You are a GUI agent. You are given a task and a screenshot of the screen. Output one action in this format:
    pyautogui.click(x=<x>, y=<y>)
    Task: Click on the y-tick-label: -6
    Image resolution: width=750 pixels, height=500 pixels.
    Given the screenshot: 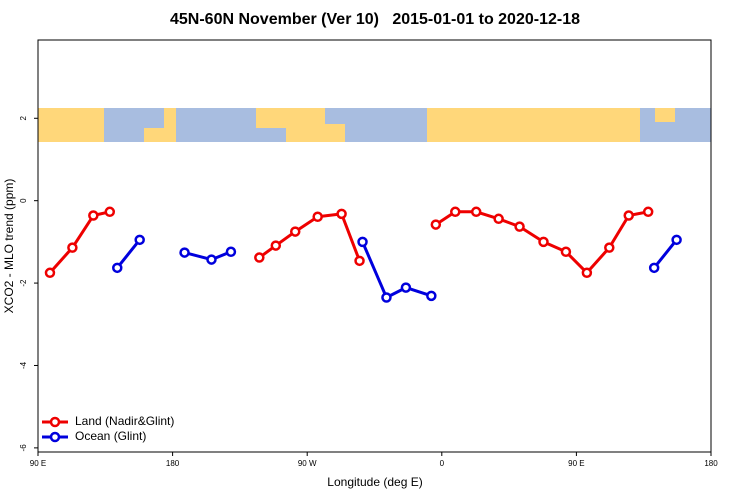 What is the action you would take?
    pyautogui.click(x=23, y=448)
    